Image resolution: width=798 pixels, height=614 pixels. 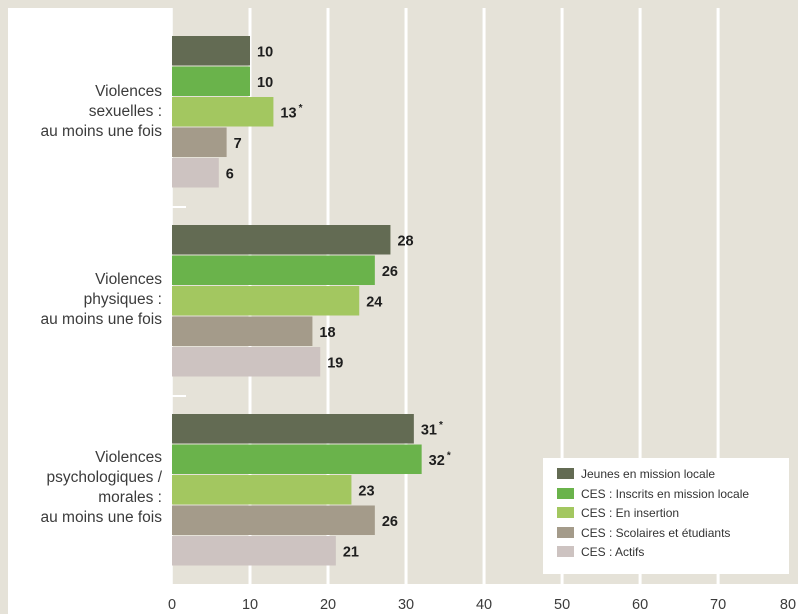 What do you see at coordinates (104, 477) in the screenshot?
I see `category-label-line: psychologiques /` at bounding box center [104, 477].